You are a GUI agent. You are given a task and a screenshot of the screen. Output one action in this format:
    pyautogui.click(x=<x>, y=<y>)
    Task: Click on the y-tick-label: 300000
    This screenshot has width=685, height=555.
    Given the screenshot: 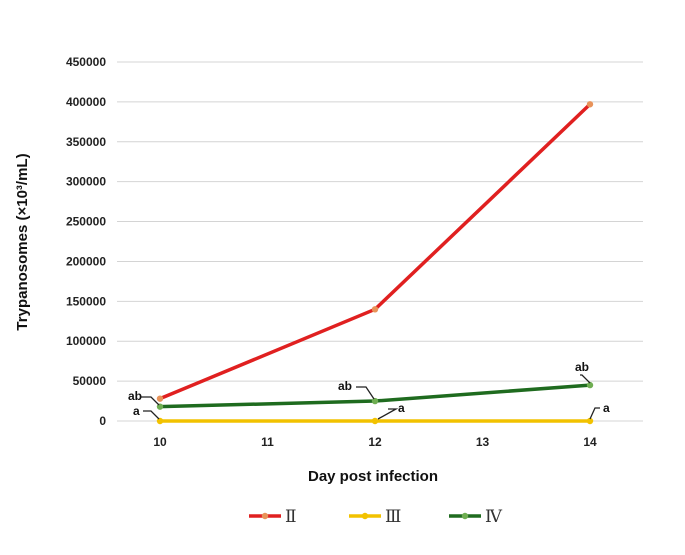 What is the action you would take?
    pyautogui.click(x=86, y=182)
    